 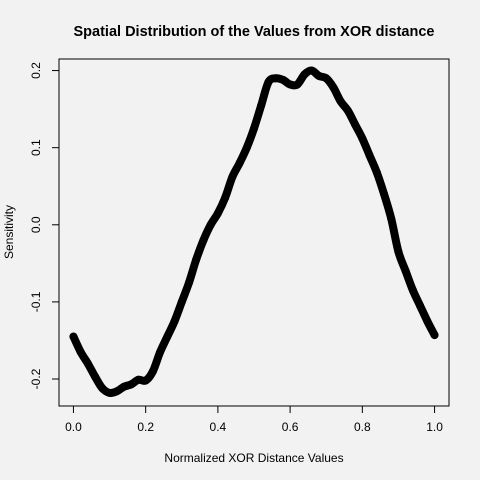 What do you see at coordinates (145, 427) in the screenshot?
I see `x-tick-label: 0.2` at bounding box center [145, 427].